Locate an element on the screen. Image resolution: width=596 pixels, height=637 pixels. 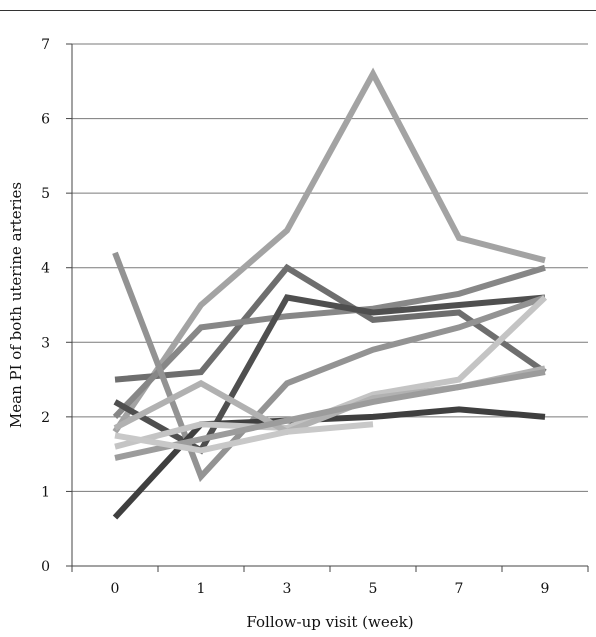
x-axis-title: Follow-up visit (week) is located at coordinates (329, 622).